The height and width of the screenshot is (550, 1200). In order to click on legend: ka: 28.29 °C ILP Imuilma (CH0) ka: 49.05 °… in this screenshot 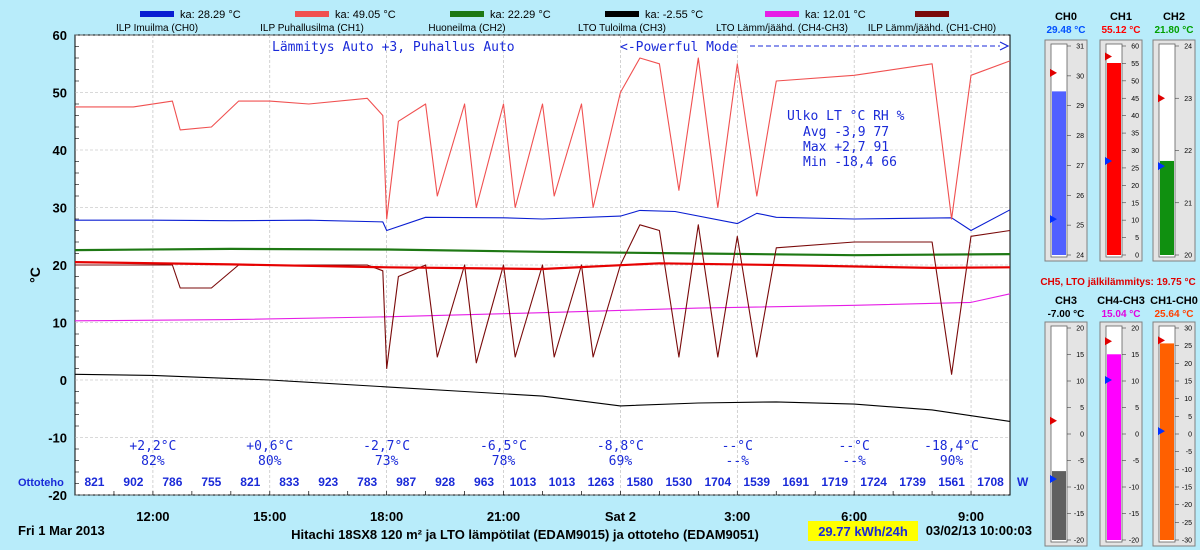, I will do `click(556, 21)`.